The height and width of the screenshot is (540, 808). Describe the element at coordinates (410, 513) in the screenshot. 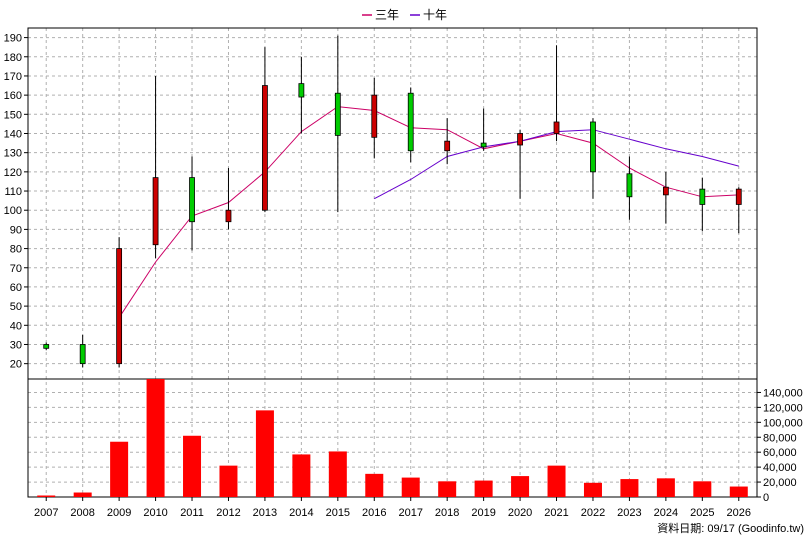

I see `x-tick-label: 2017` at that location.